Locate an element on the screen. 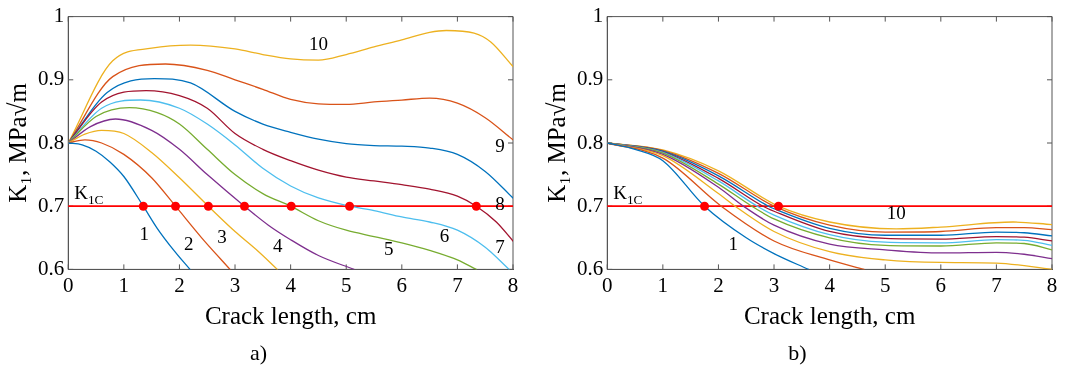 This screenshot has height=379, width=1078. series-label: 6 is located at coordinates (444, 236).